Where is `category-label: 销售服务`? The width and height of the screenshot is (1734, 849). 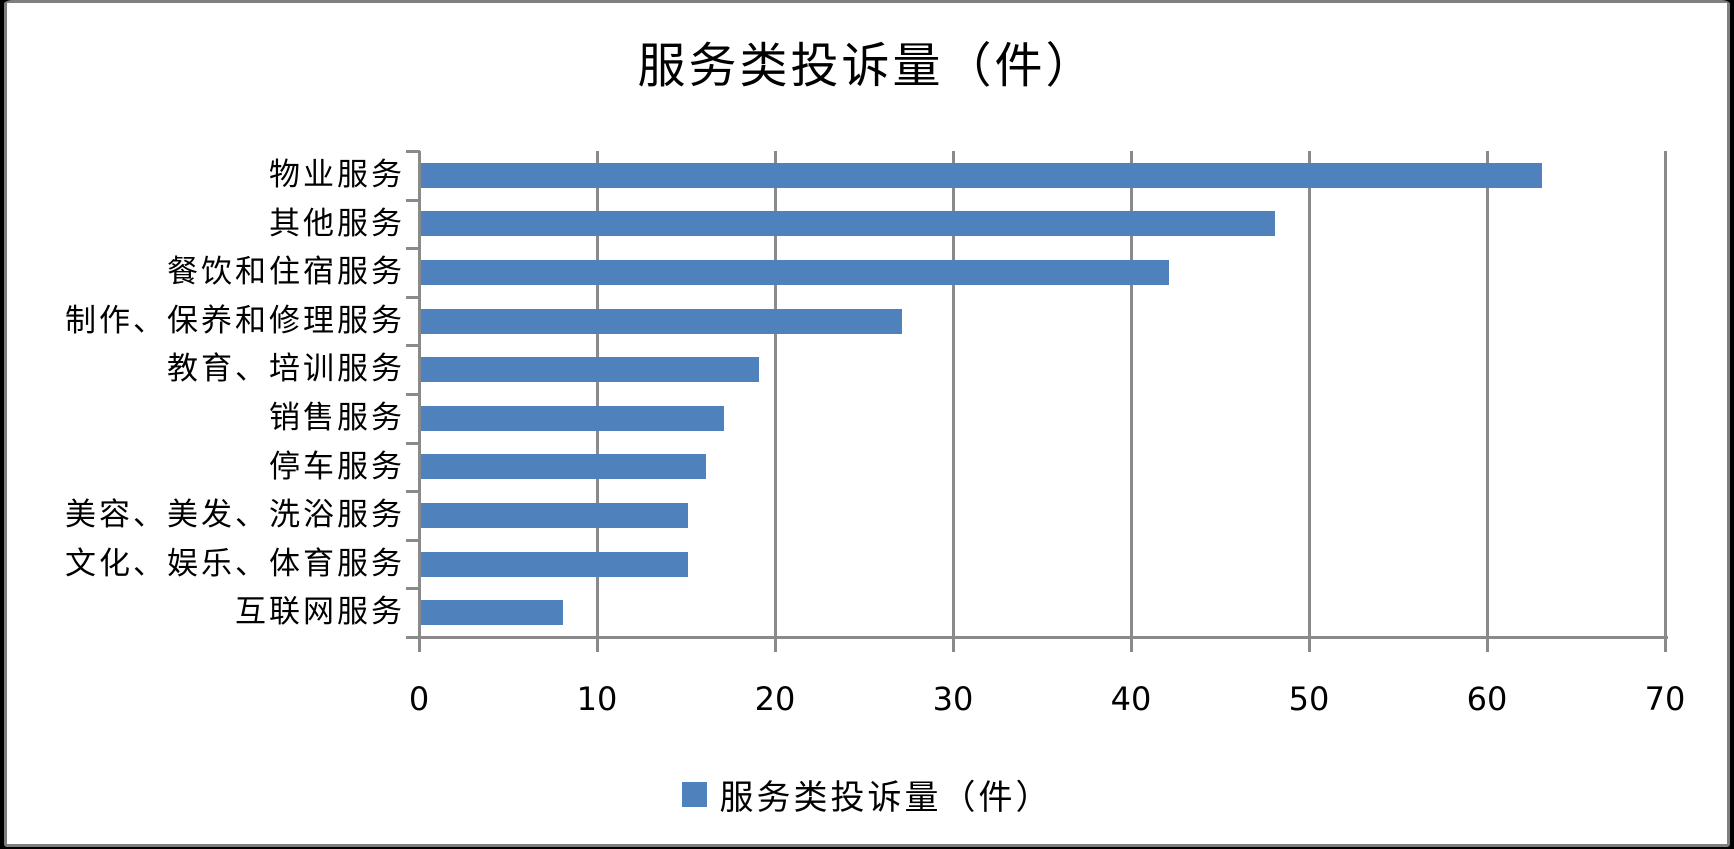
category-label: 销售服务 is located at coordinates (337, 418).